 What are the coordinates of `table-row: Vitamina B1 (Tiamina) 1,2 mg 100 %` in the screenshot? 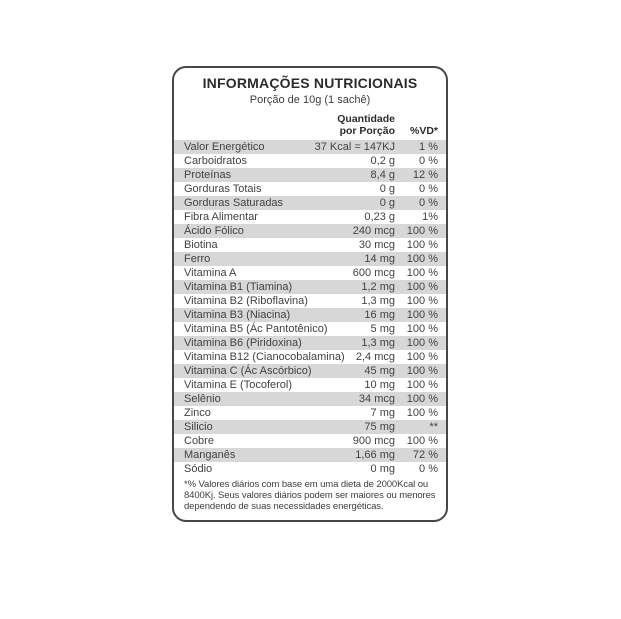 It's located at (310, 287).